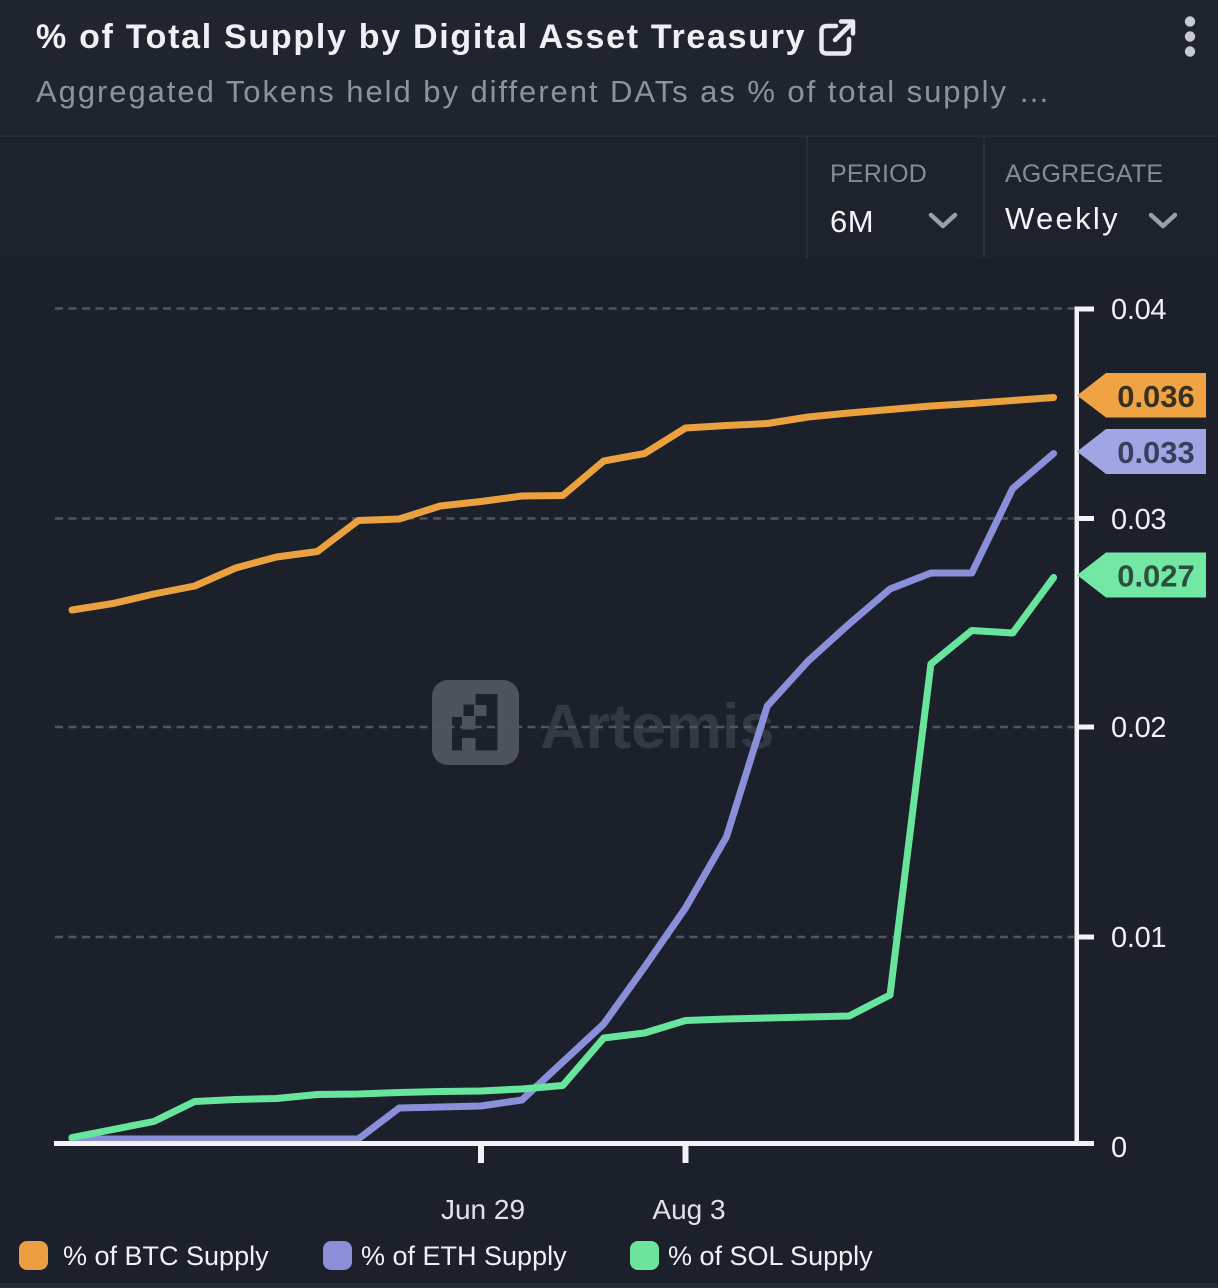 This screenshot has height=1288, width=1218. Describe the element at coordinates (1156, 576) in the screenshot. I see `svg-text: 0.027` at that location.